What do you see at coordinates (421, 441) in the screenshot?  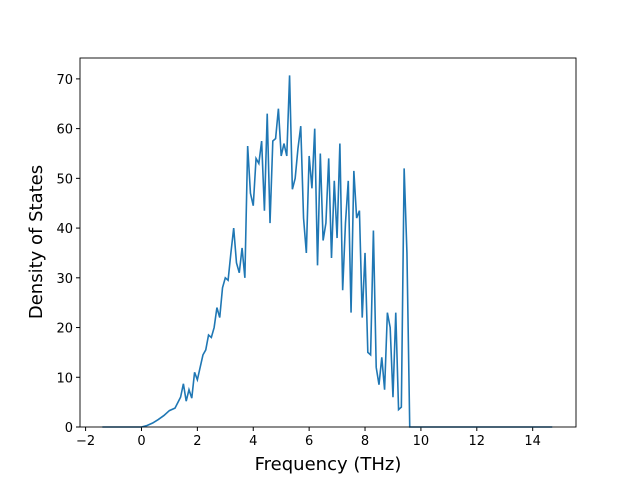 I see `x-tick-label: 10` at bounding box center [421, 441].